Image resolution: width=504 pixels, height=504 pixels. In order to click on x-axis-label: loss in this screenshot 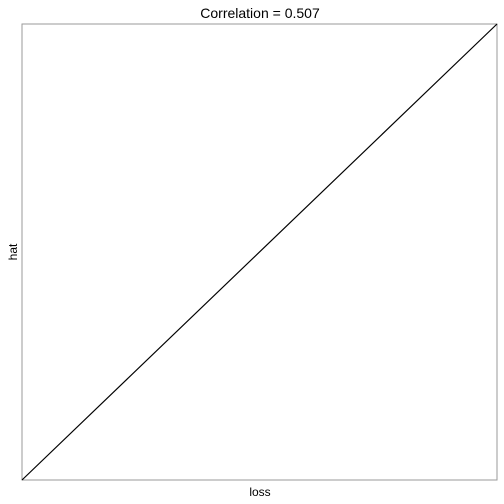, I will do `click(259, 492)`.